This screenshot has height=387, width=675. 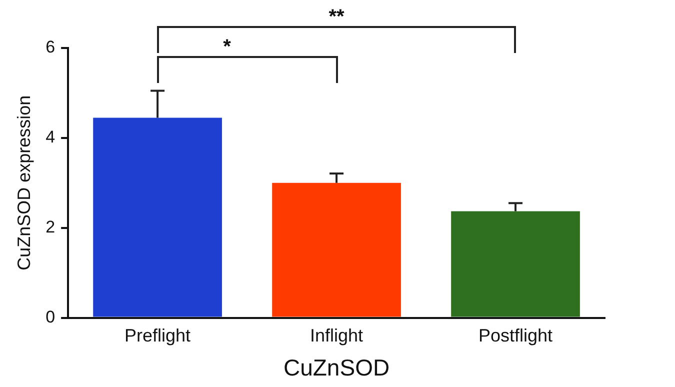 I want to click on y-tick-label: 2, so click(x=51, y=227).